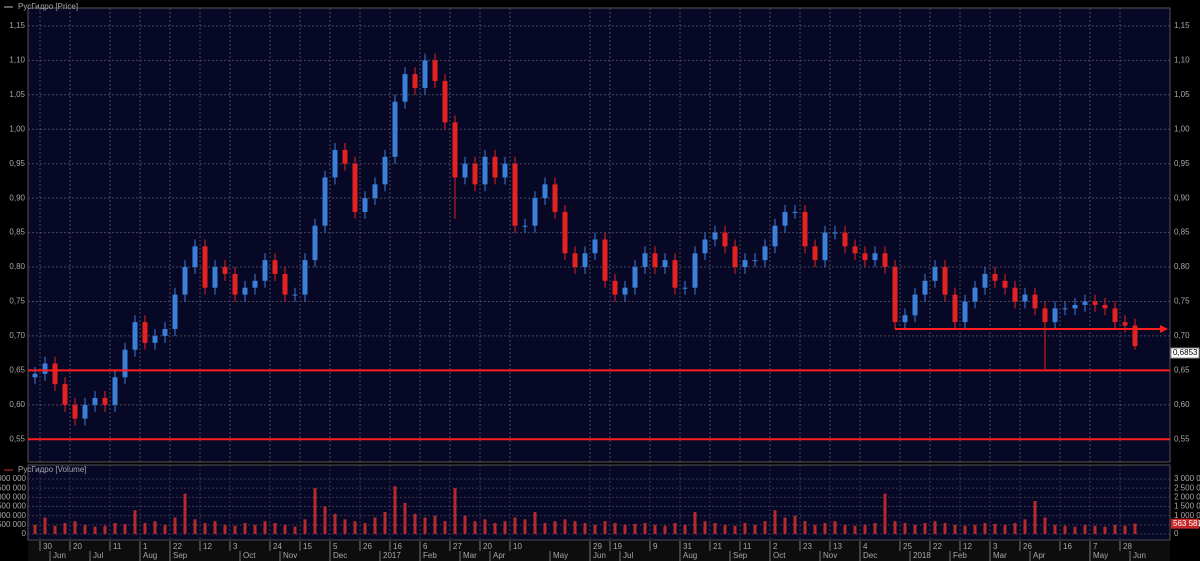  What do you see at coordinates (77, 546) in the screenshot?
I see `x-tick-label: 20` at bounding box center [77, 546].